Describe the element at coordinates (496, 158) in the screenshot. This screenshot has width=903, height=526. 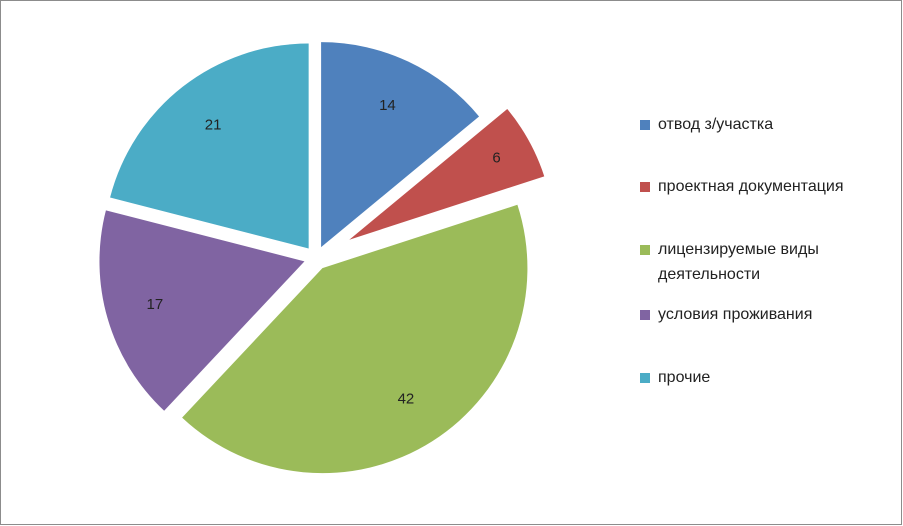
I see `data-label: 6` at that location.